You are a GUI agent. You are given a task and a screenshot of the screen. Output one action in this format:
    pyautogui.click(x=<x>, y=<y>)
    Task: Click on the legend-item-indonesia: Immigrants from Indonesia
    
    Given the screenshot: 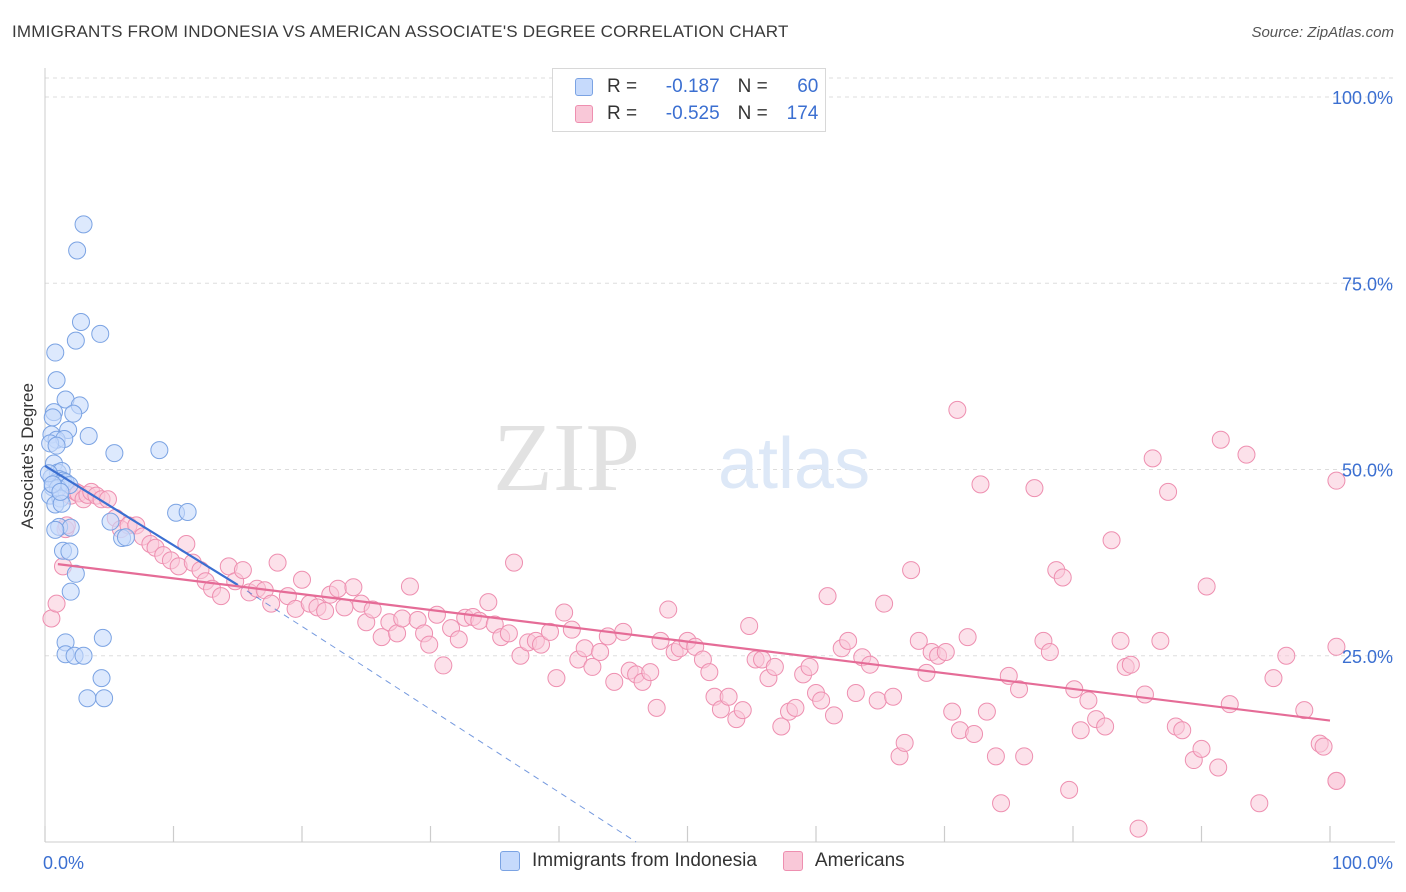 What is the action you would take?
    pyautogui.click(x=628, y=861)
    